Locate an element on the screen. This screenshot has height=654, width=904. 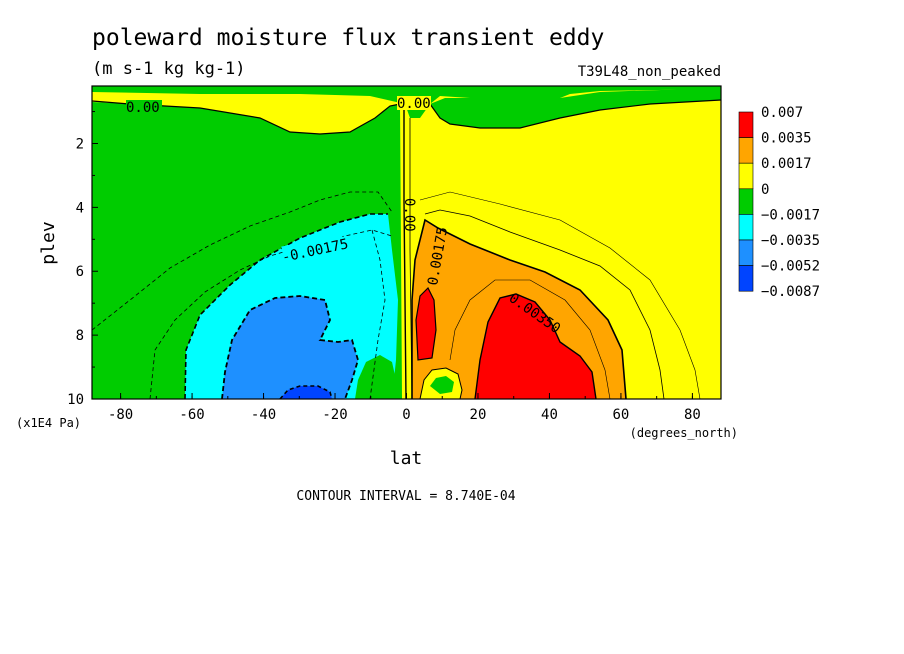
x-tick-label: 80 is located at coordinates (692, 415).